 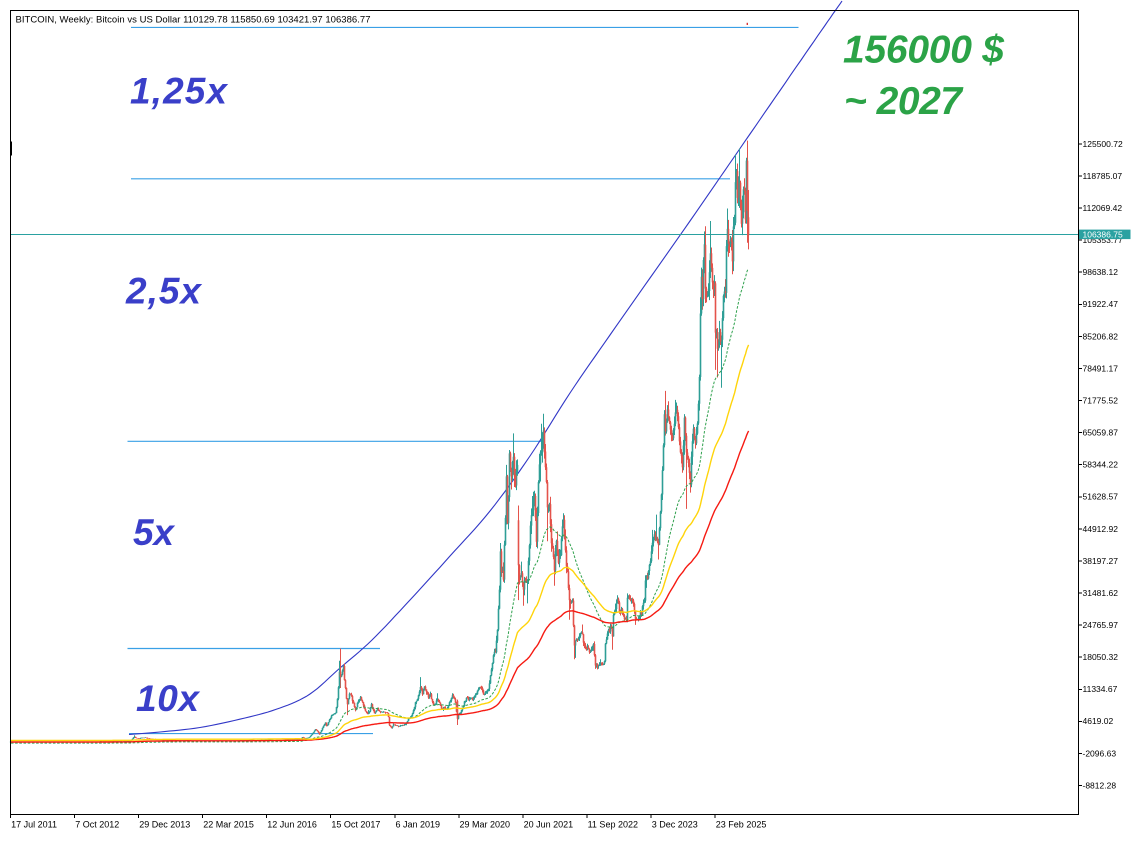 What do you see at coordinates (292, 825) in the screenshot?
I see `svg-text: 12 Jun 2016` at bounding box center [292, 825].